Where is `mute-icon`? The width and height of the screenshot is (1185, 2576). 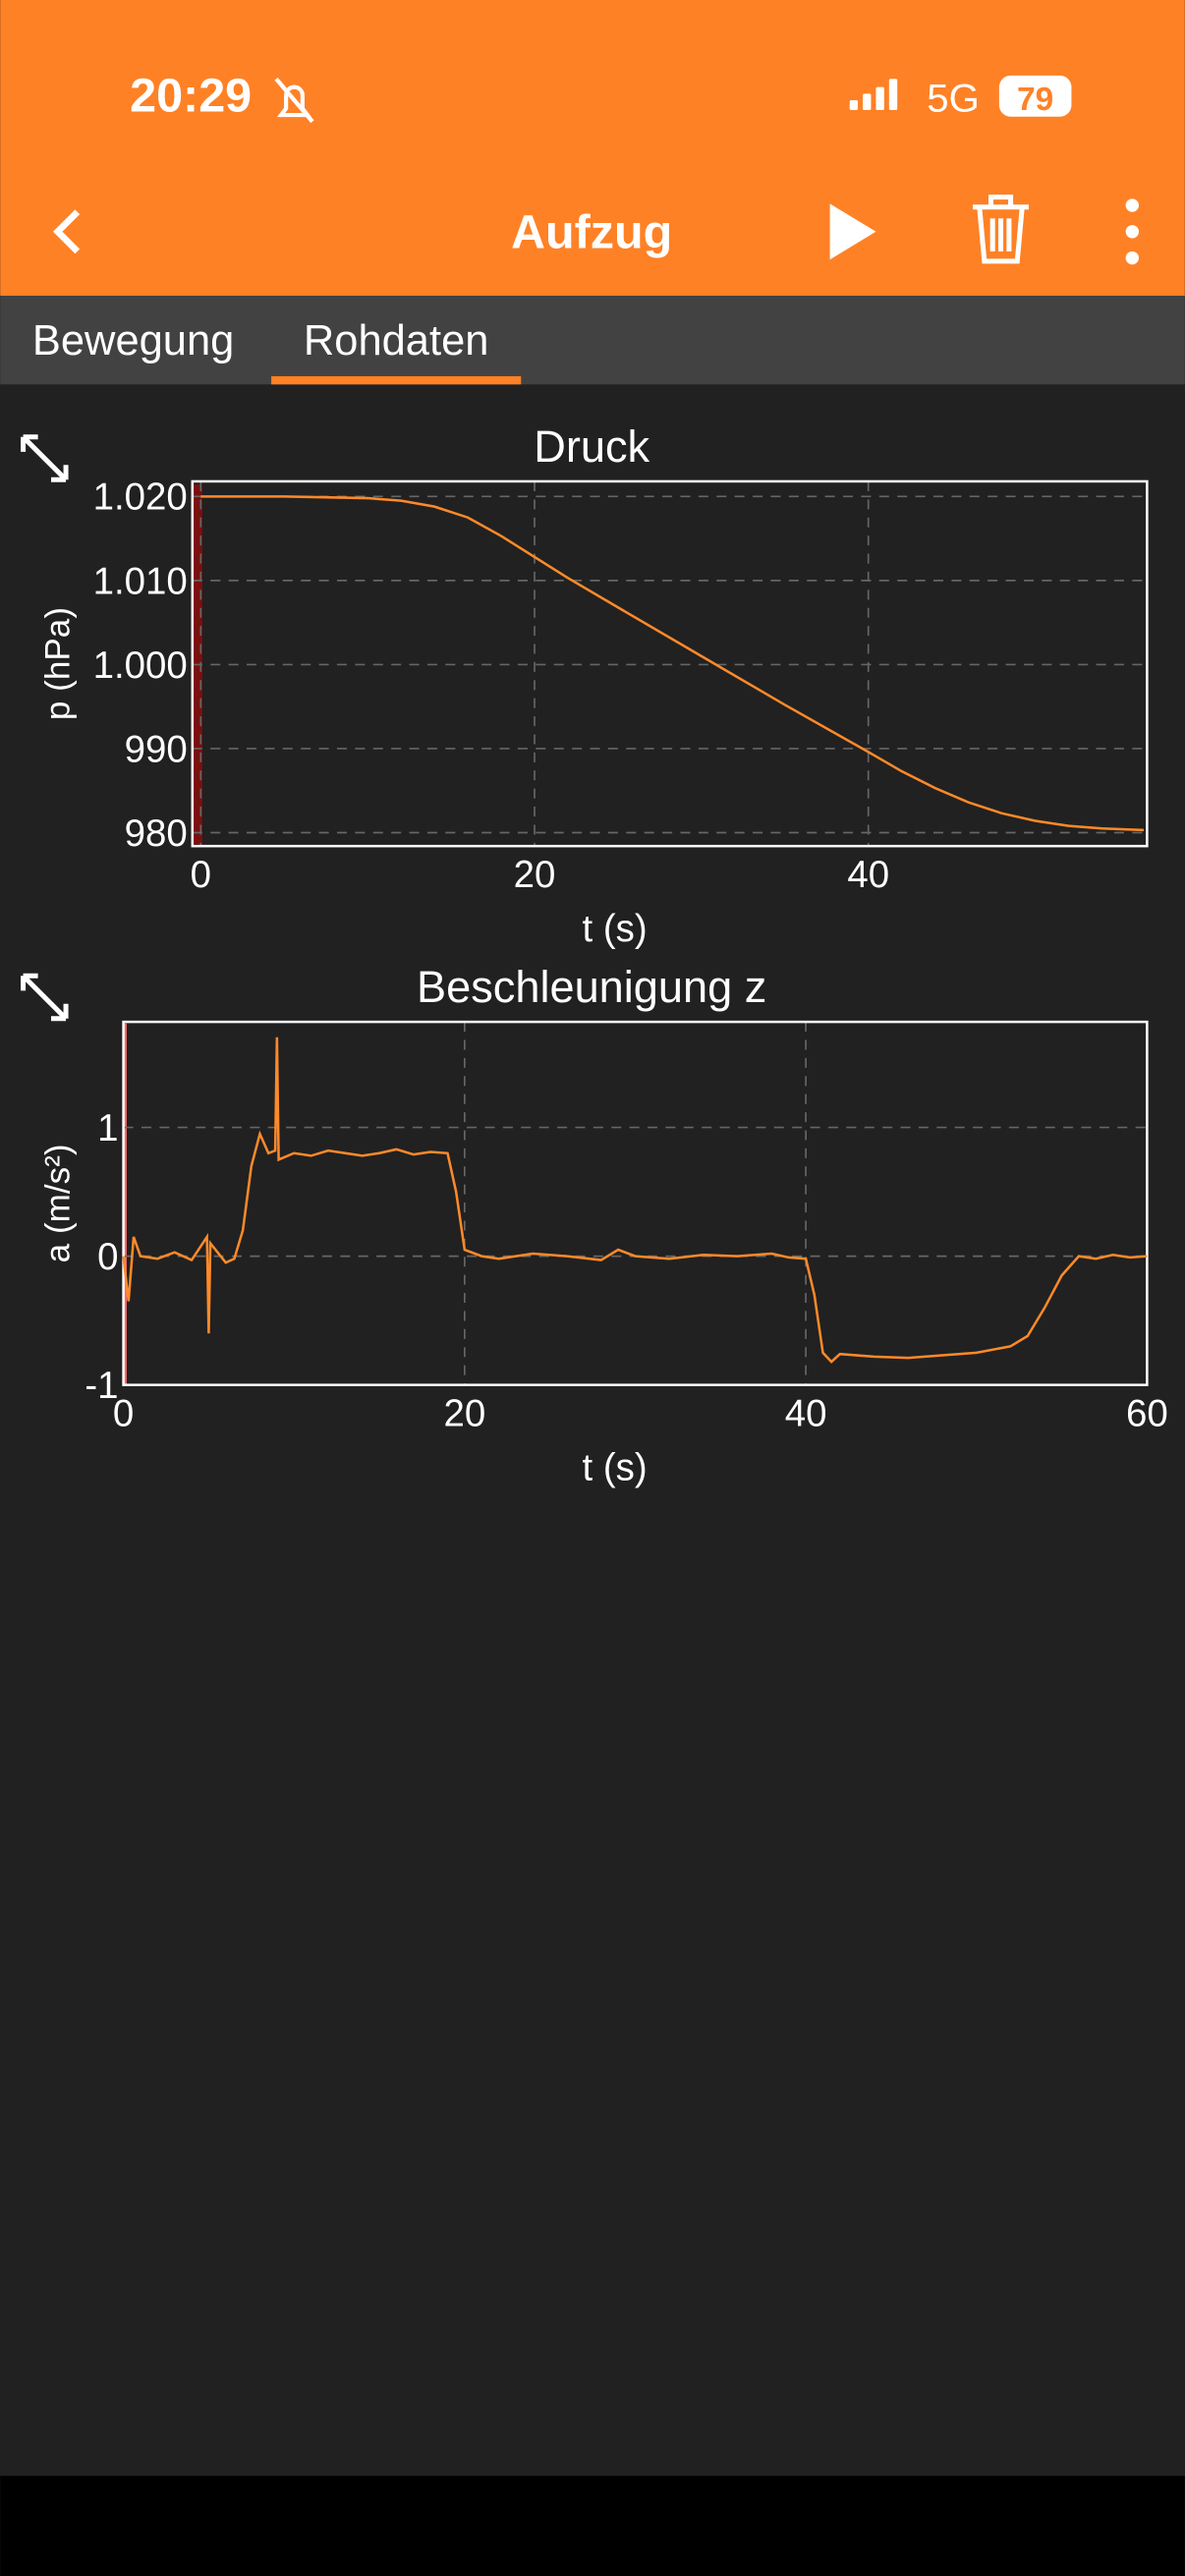
mute-icon is located at coordinates (294, 100).